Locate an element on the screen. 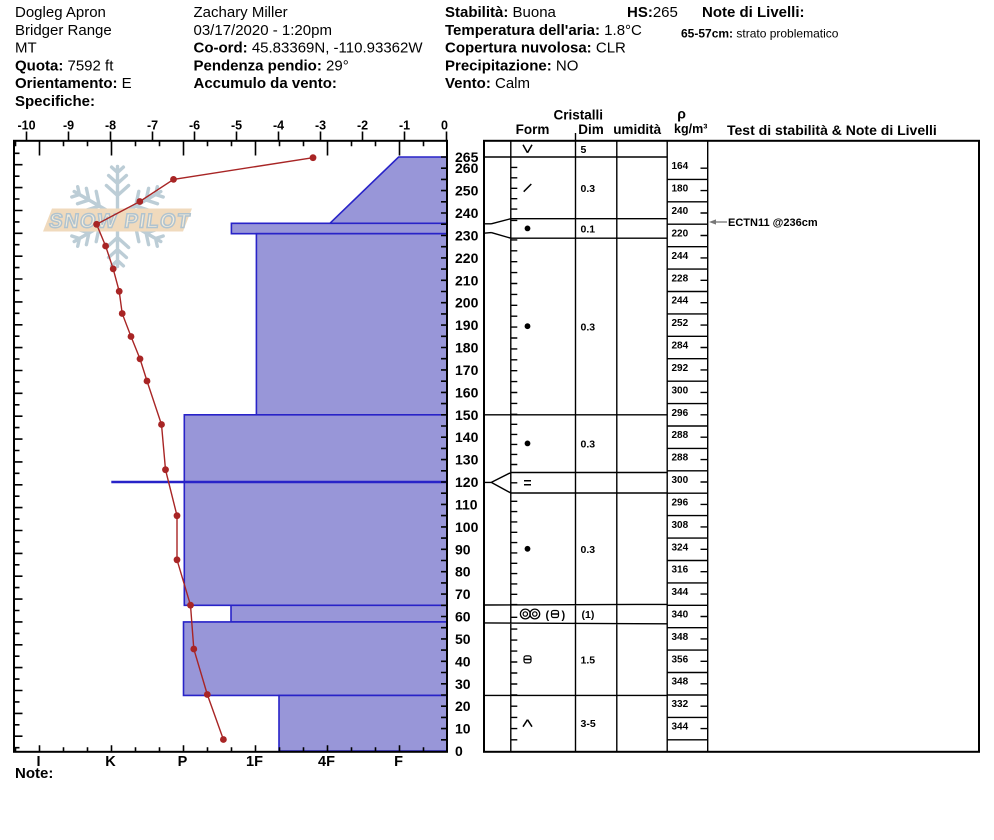 The image size is (994, 840). svg-text: 1.5 is located at coordinates (588, 660).